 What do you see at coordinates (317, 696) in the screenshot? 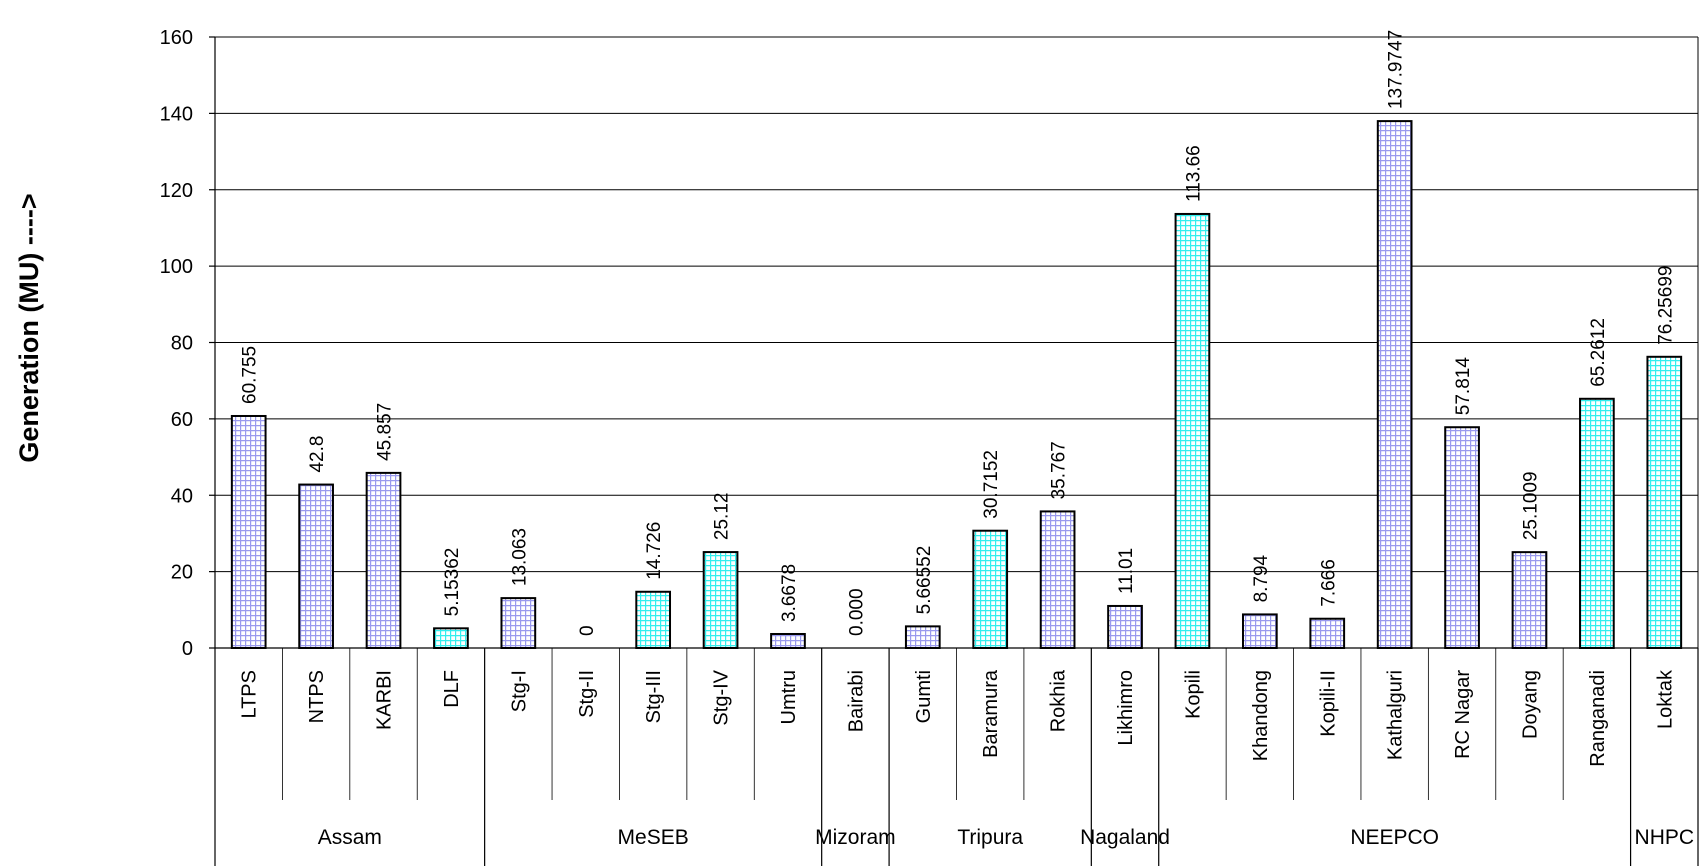
I see `x-tick-label: NTPS` at bounding box center [317, 696].